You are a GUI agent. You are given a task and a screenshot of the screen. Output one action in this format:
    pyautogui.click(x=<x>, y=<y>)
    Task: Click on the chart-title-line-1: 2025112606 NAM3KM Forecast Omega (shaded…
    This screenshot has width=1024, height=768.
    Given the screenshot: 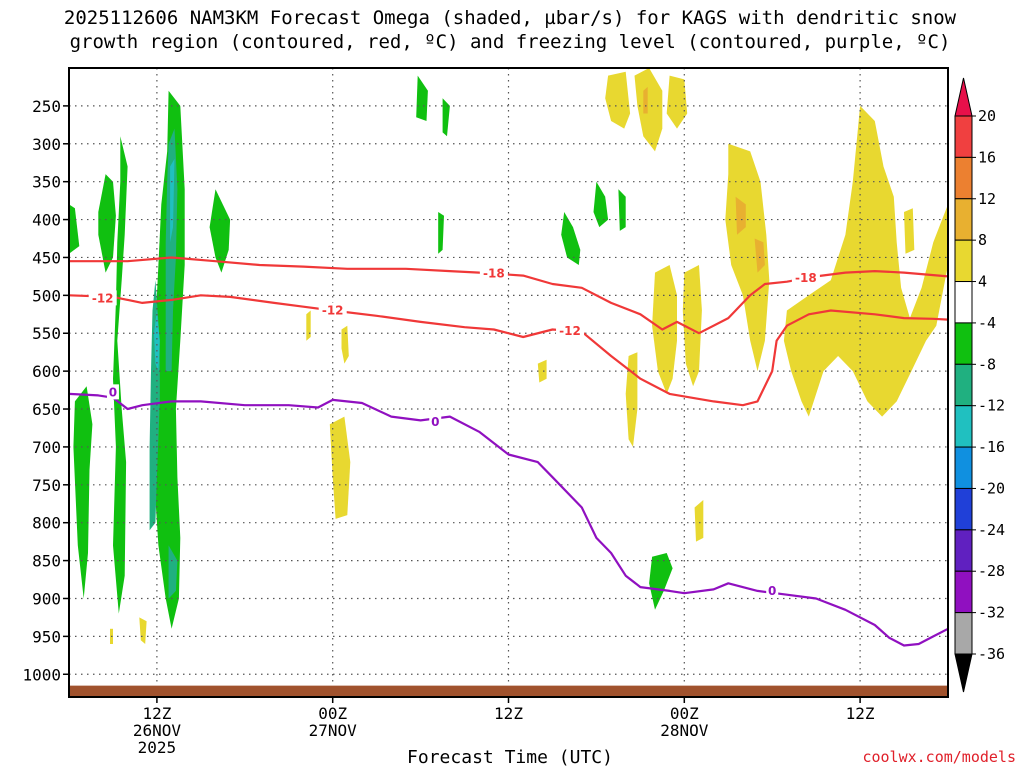 What is the action you would take?
    pyautogui.click(x=510, y=18)
    